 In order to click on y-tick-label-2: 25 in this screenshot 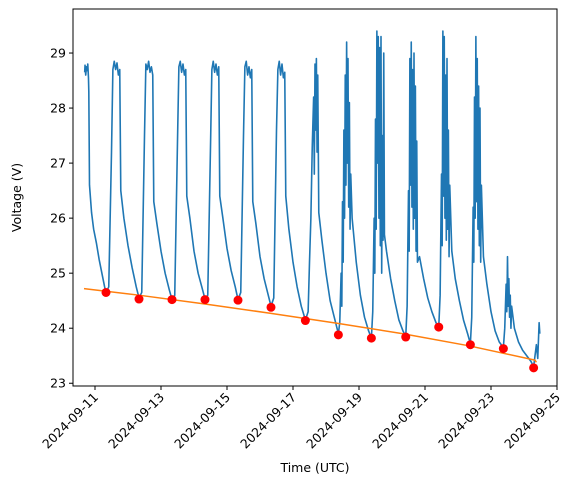, I will do `click(58, 273)`.